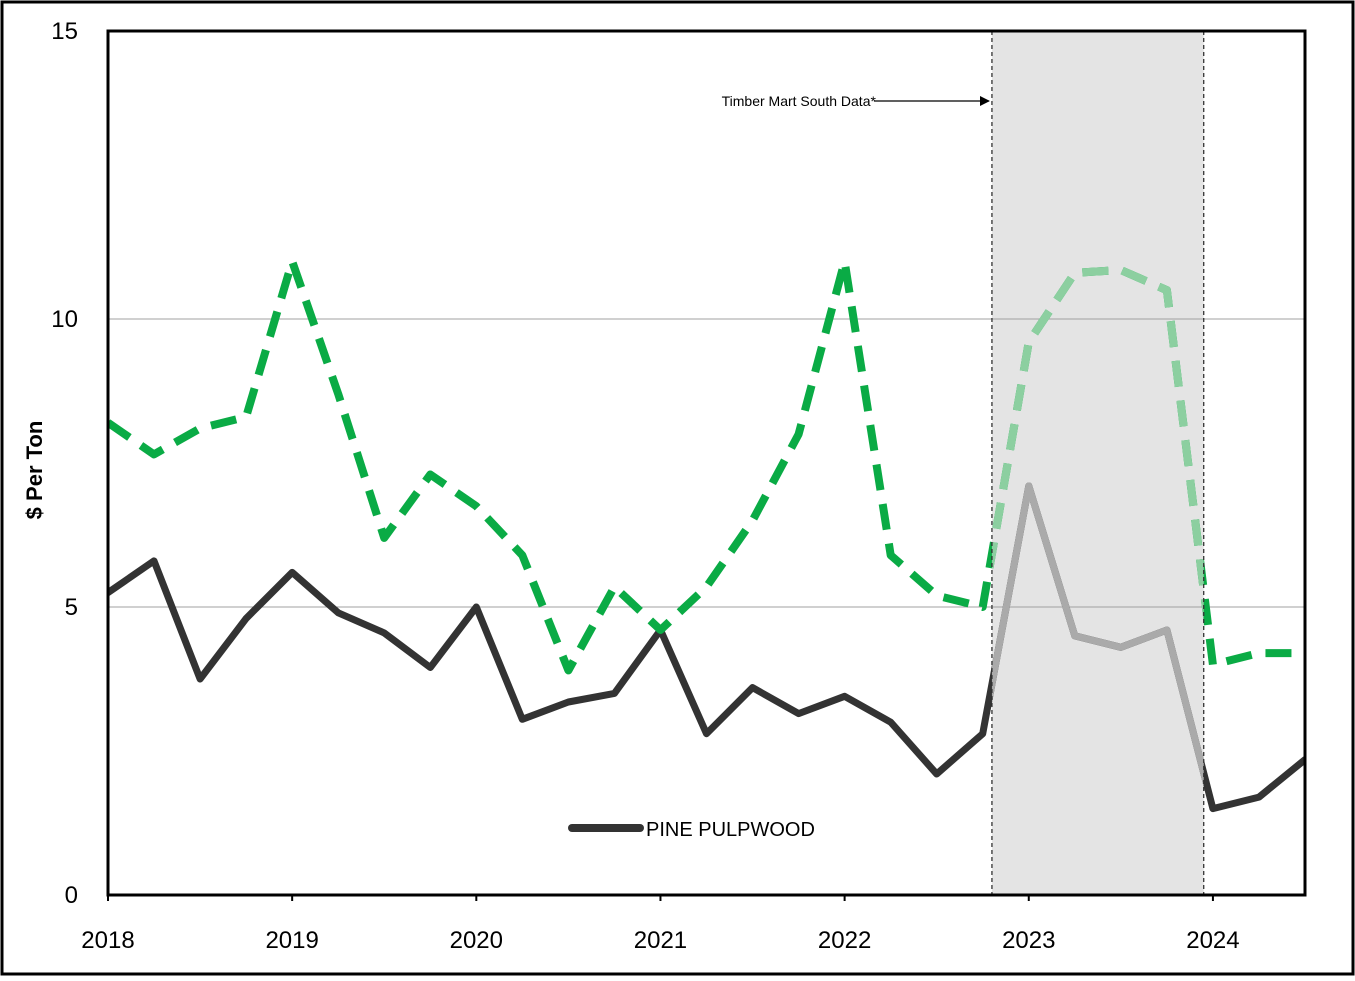 This screenshot has height=981, width=1355. What do you see at coordinates (71, 895) in the screenshot?
I see `y-tick-label: 0` at bounding box center [71, 895].